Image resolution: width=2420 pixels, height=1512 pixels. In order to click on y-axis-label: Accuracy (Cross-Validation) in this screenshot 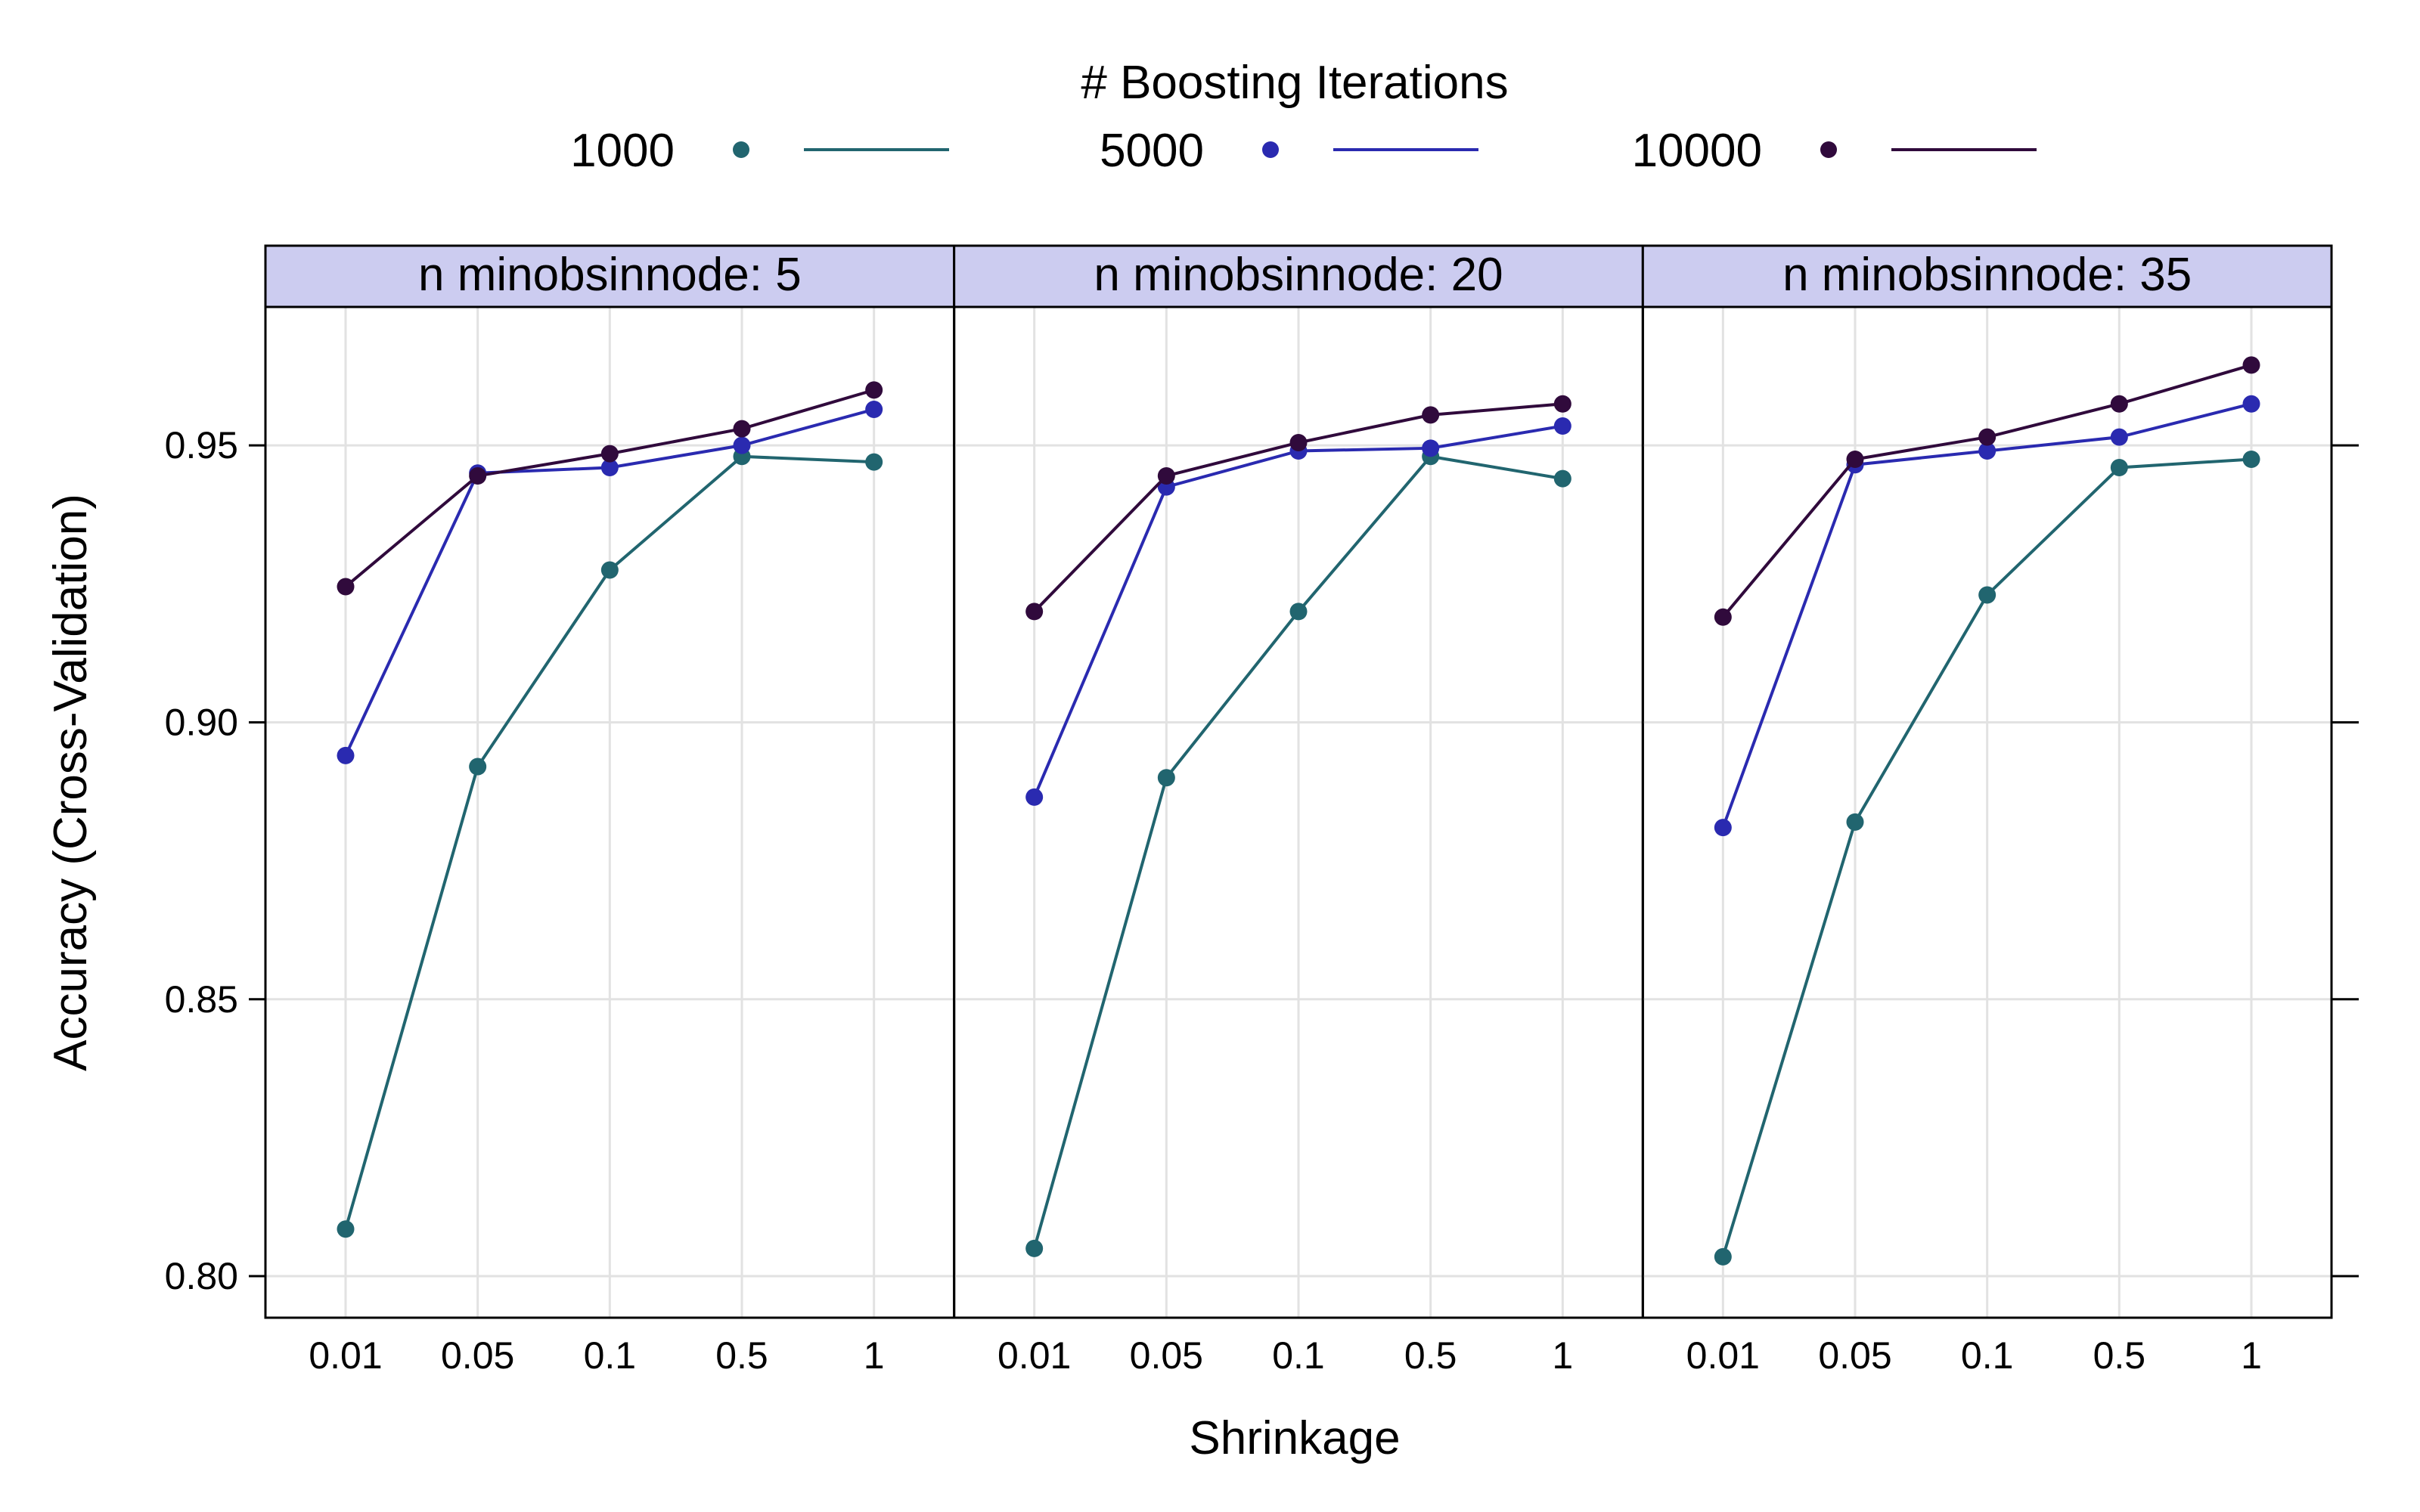, I will do `click(71, 783)`.